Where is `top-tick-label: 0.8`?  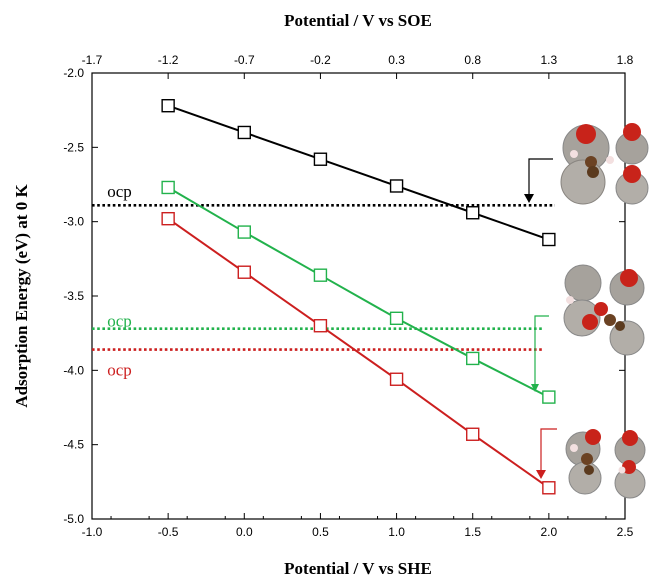
top-tick-label: 0.8 is located at coordinates (472, 60).